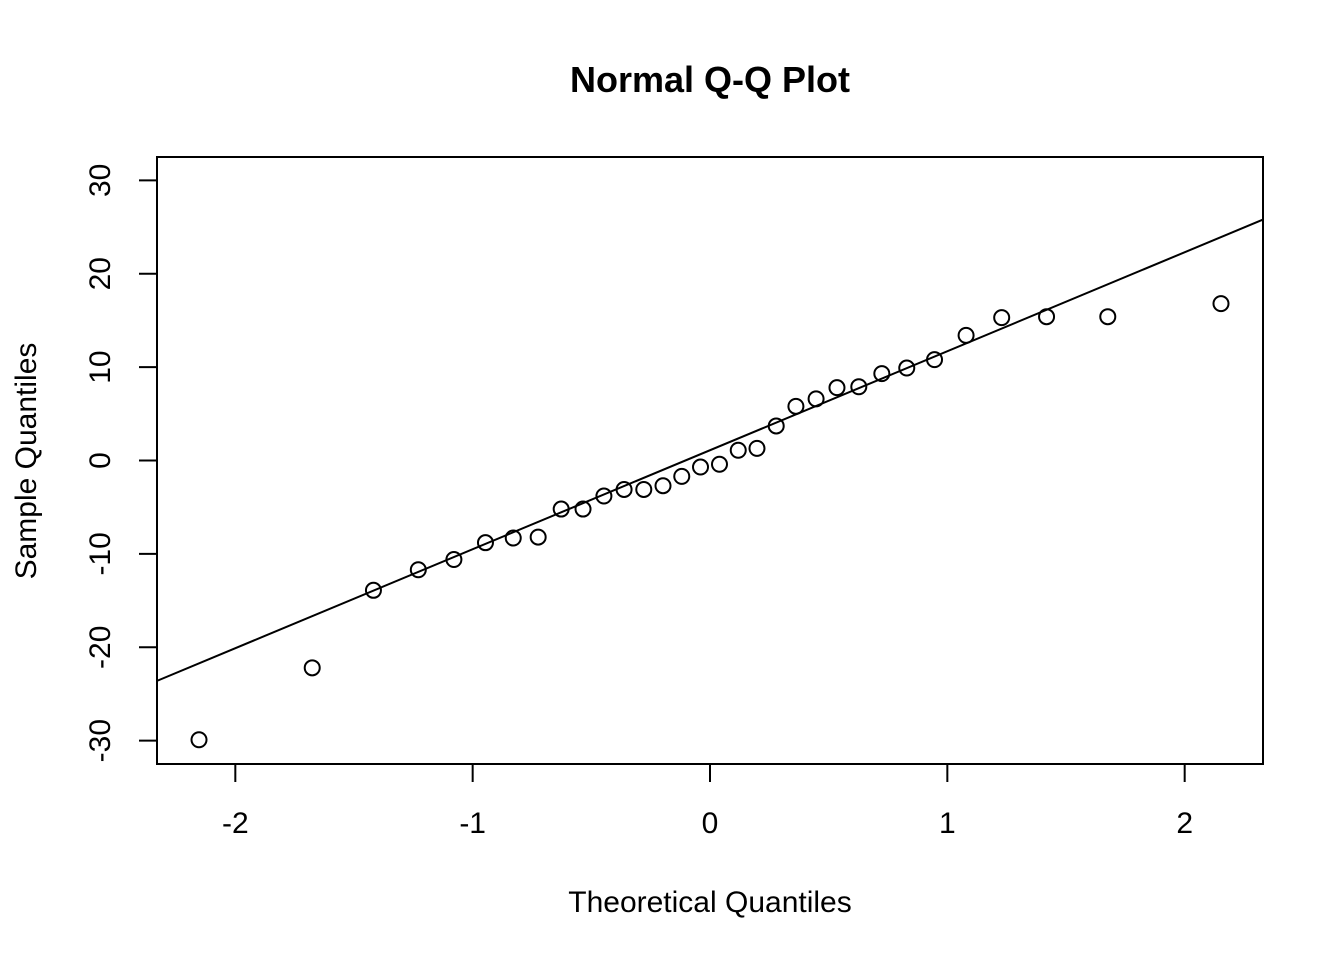 The width and height of the screenshot is (1344, 960). Describe the element at coordinates (100, 460) in the screenshot. I see `y-tick-label: 0` at that location.